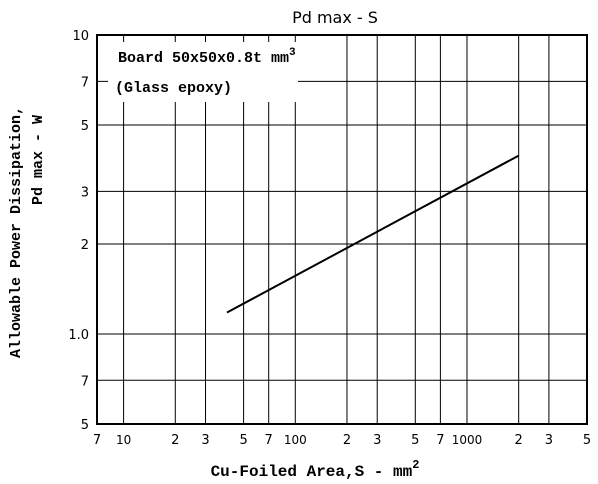 The image size is (598, 484). What do you see at coordinates (80, 36) in the screenshot?
I see `y-tick-label: 10` at bounding box center [80, 36].